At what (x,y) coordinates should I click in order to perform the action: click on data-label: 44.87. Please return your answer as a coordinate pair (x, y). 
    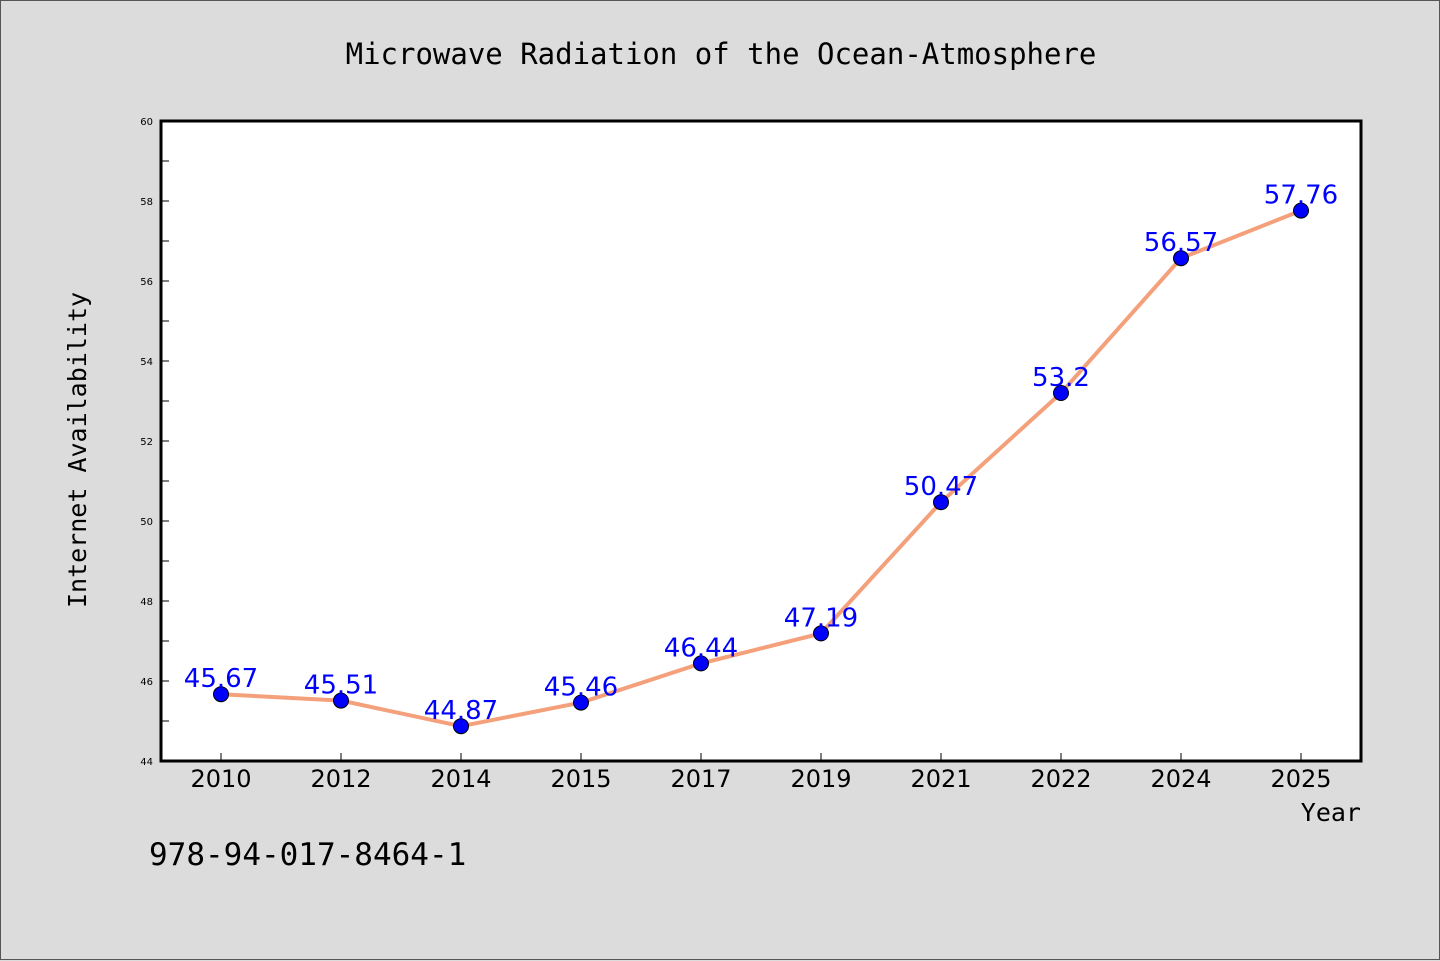
    Looking at the image, I should click on (461, 711).